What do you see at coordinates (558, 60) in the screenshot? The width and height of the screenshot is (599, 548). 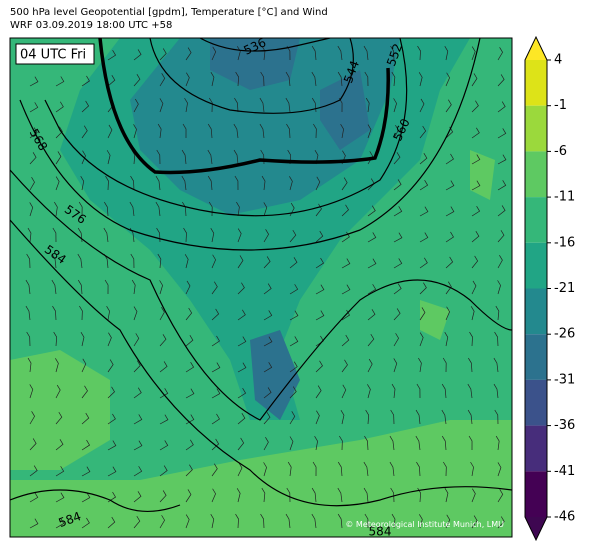 I see `colorbar-tick-label: 4` at bounding box center [558, 60].